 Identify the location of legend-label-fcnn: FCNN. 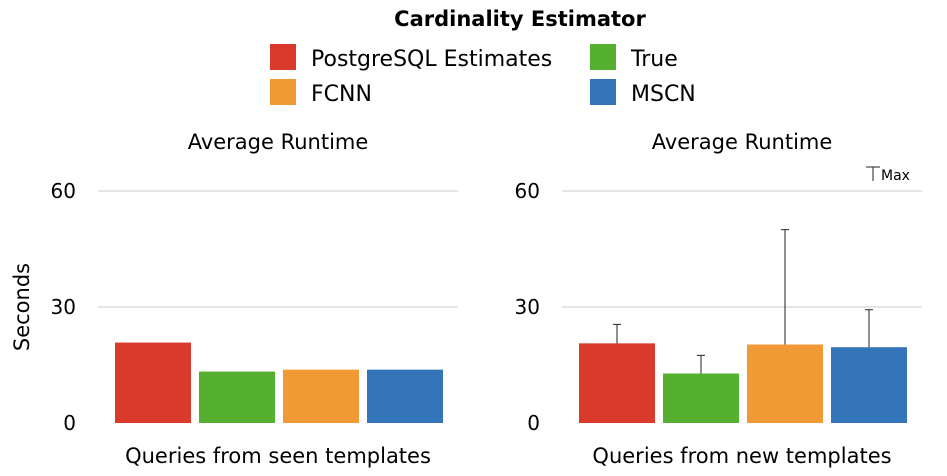
(341, 94).